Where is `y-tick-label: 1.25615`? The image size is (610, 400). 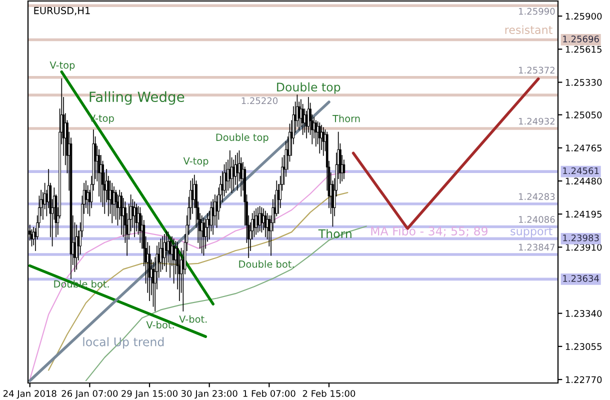 y-tick-label: 1.25615 is located at coordinates (584, 49).